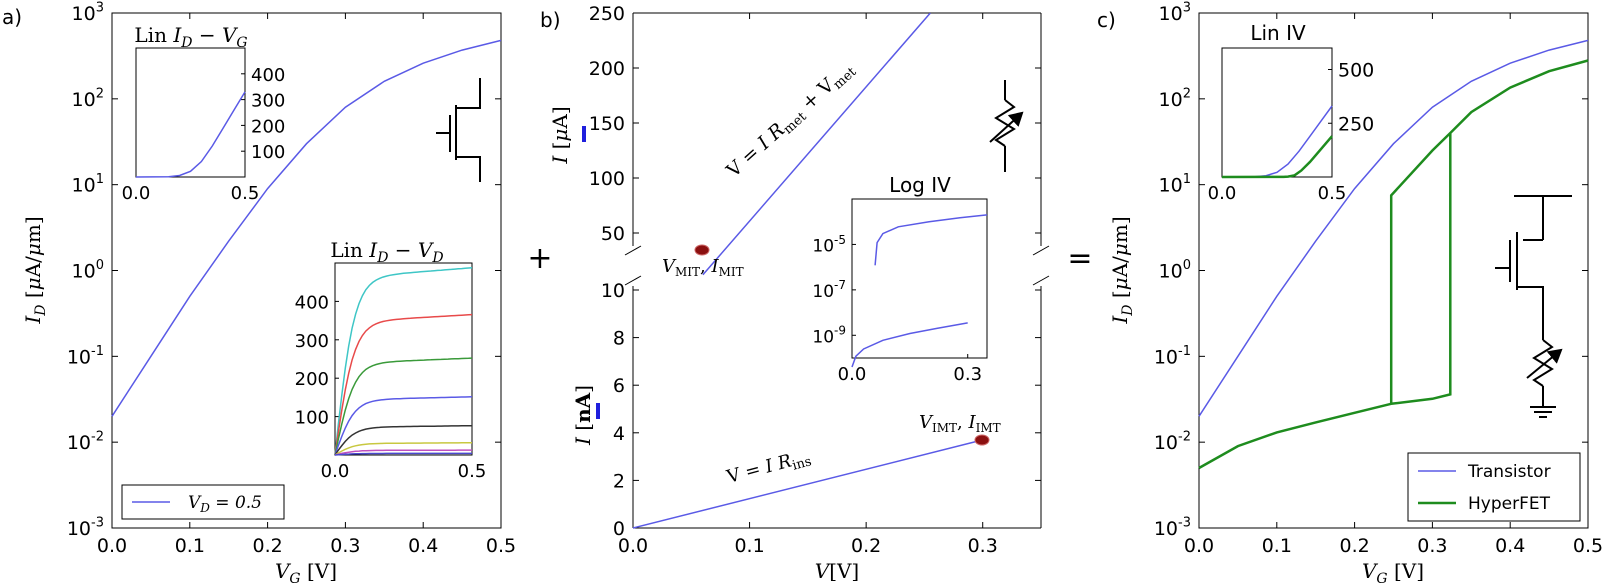  I want to click on inset-log-iv-ticks: 0.0 0.3 10-5 10-7 10-9, so click(897, 309).